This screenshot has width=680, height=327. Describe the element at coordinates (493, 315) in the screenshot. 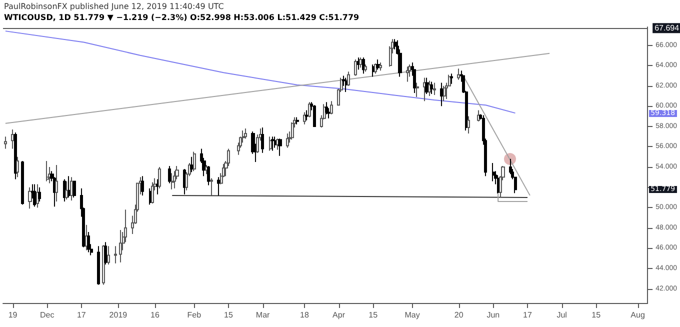

I see `x-tick-label: Jun` at that location.